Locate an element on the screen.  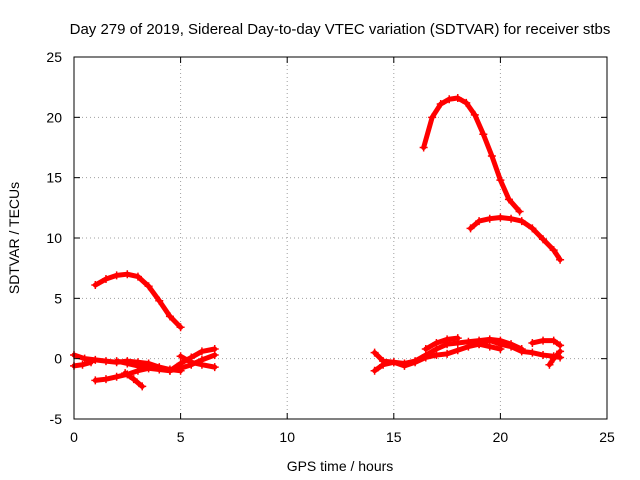
y-tick-label: 5 is located at coordinates (58, 298).